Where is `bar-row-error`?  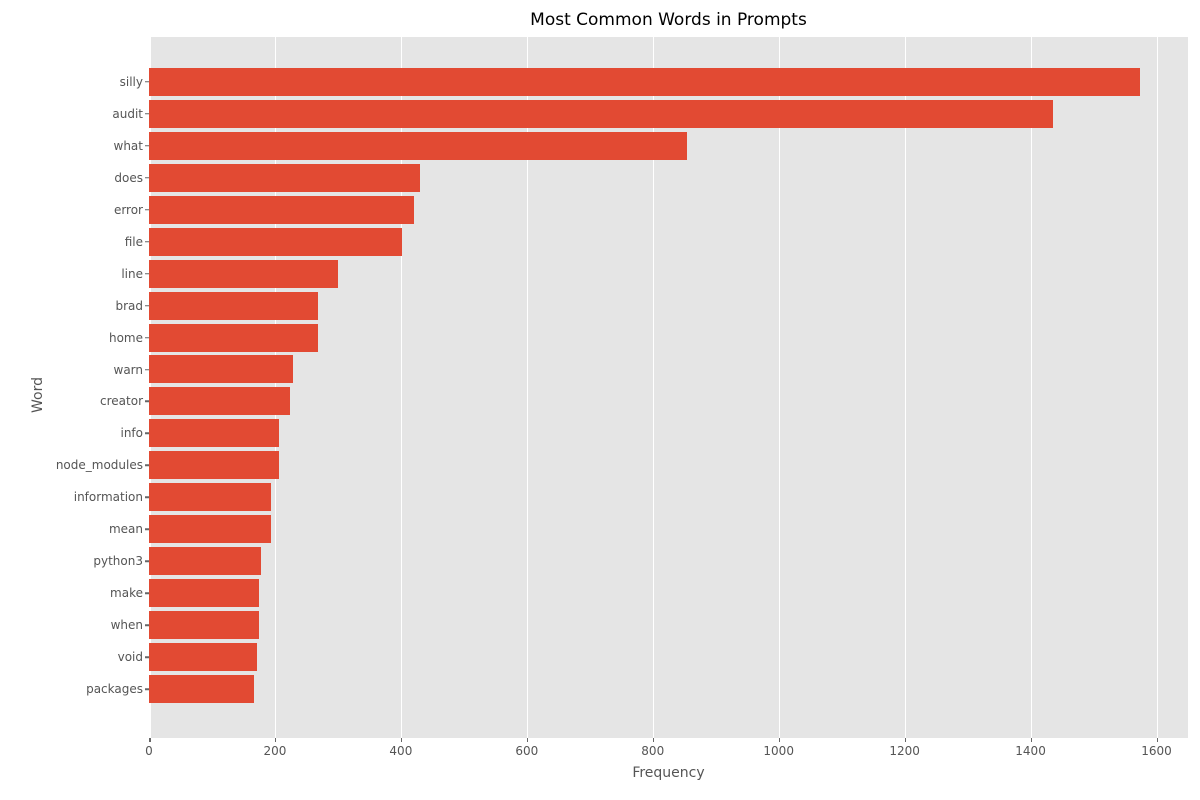
bar-row-error is located at coordinates (668, 210).